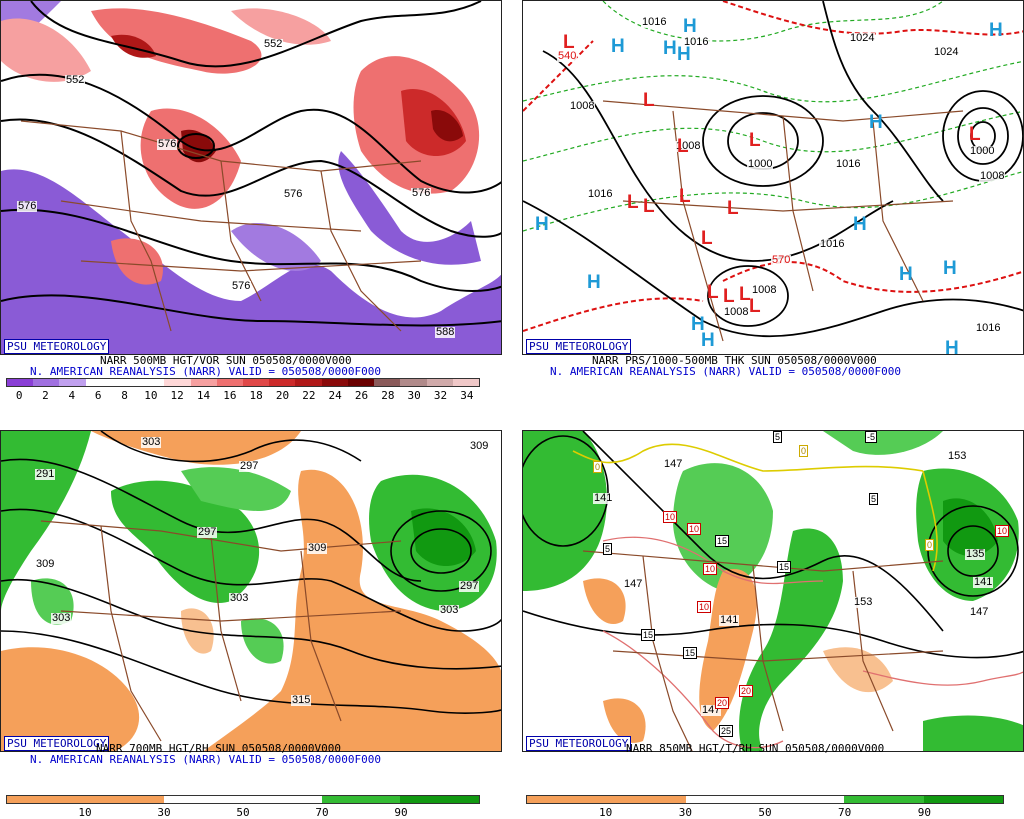  Describe the element at coordinates (177, 395) in the screenshot. I see `scale-tick-label: 12` at that location.